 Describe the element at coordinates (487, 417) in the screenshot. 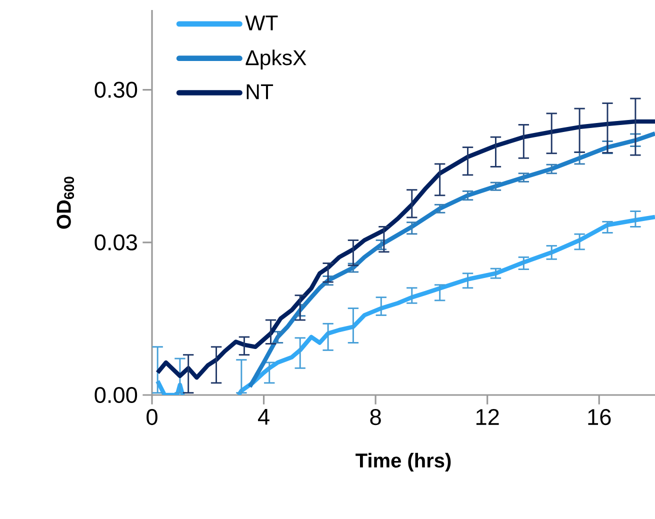

I see `x-tick-label: 12` at that location.